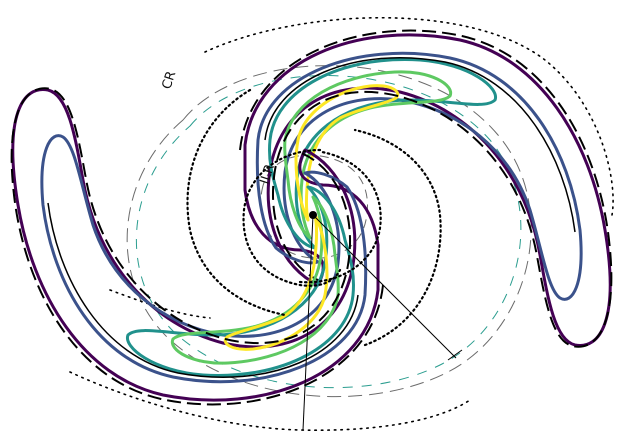 The width and height of the screenshot is (624, 439). I want to click on dotted-envelope-lower, so click(270, 401).